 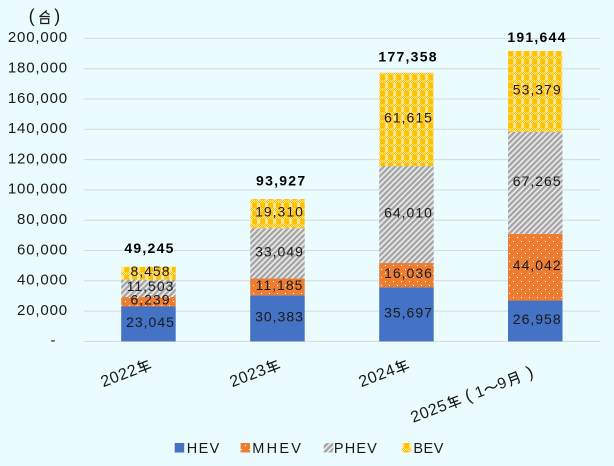 I want to click on svg-text: 177,358, so click(x=407, y=57).